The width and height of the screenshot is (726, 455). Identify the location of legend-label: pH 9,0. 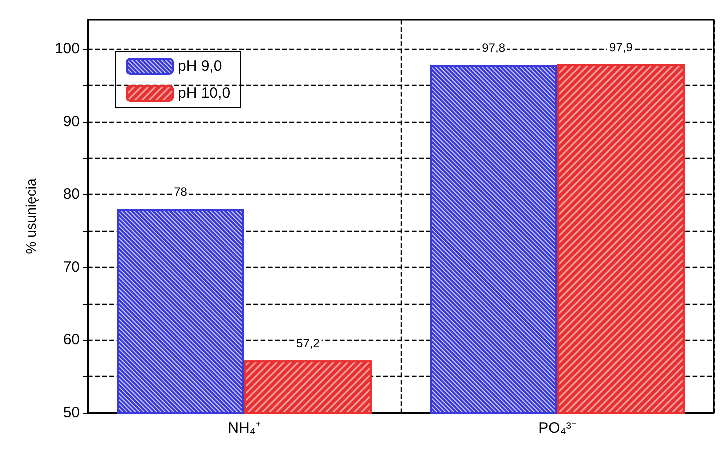
(200, 66).